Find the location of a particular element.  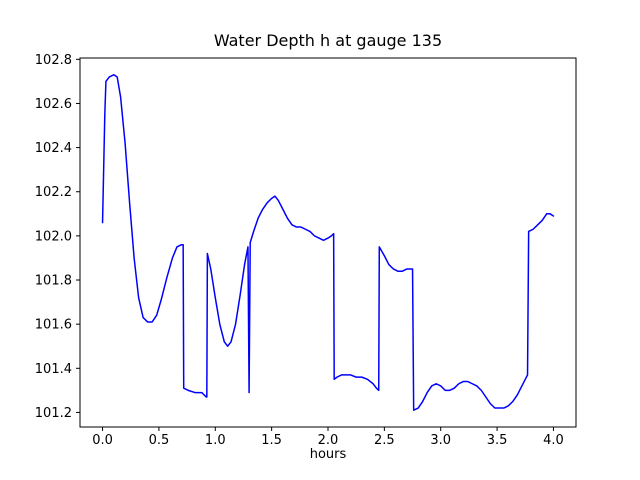

y-tick-label: 102.6 is located at coordinates (53, 104).